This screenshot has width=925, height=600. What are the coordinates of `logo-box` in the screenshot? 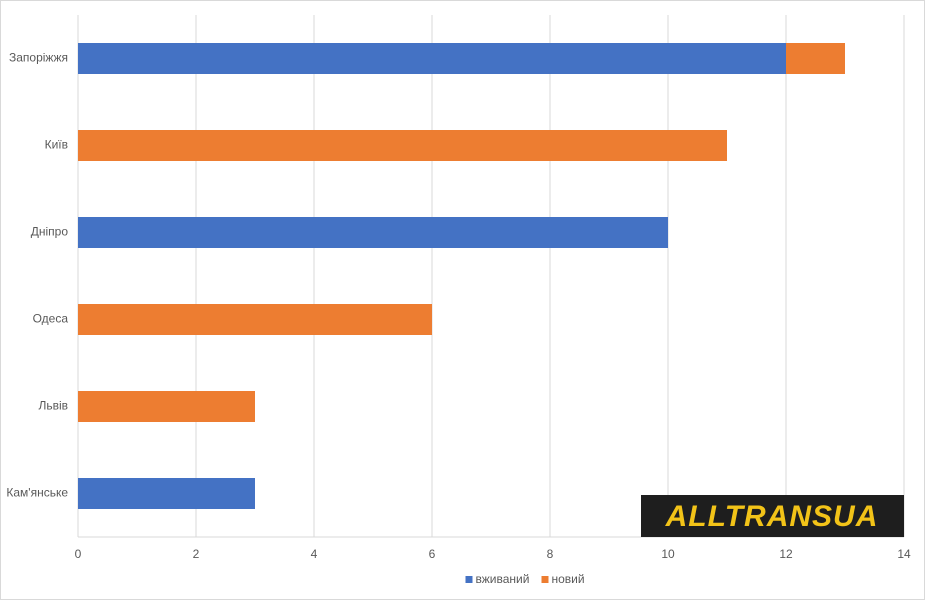 It's located at (772, 516).